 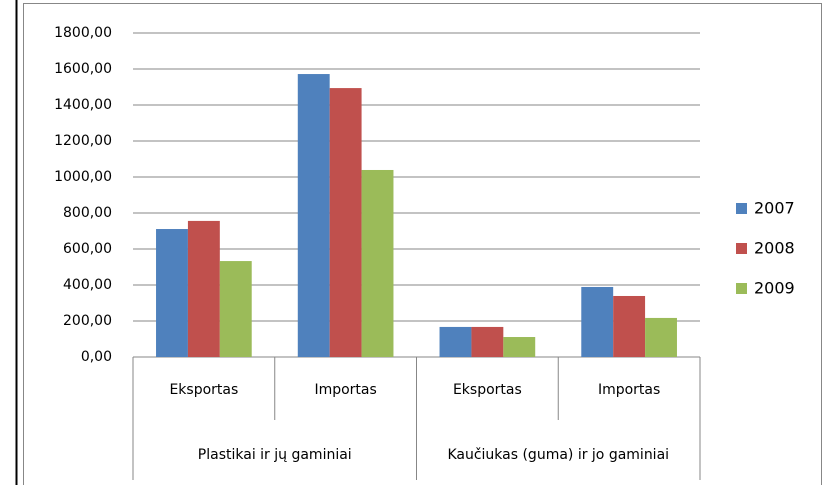 What do you see at coordinates (83, 33) in the screenshot?
I see `y-tick-label: 1800,00` at bounding box center [83, 33].